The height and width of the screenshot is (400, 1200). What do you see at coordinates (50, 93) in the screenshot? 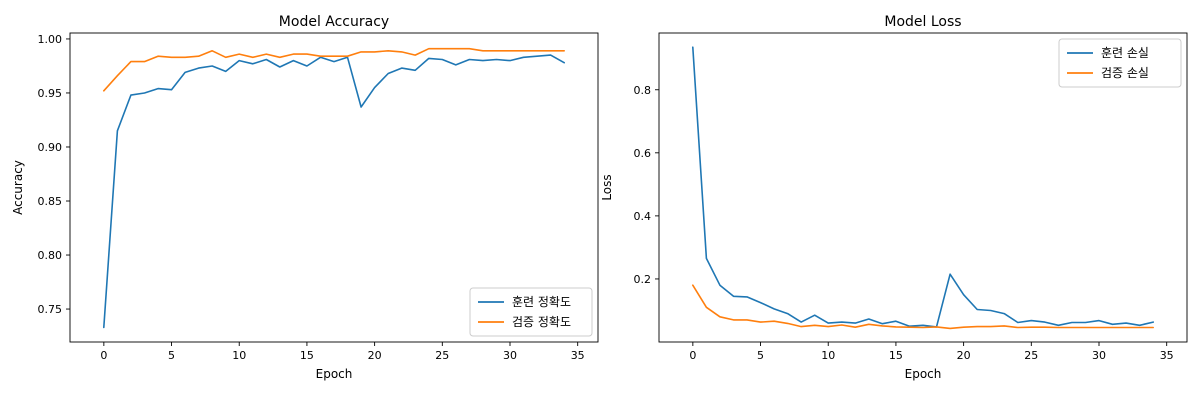
I see `y-tick-label: 0.95` at bounding box center [50, 93].